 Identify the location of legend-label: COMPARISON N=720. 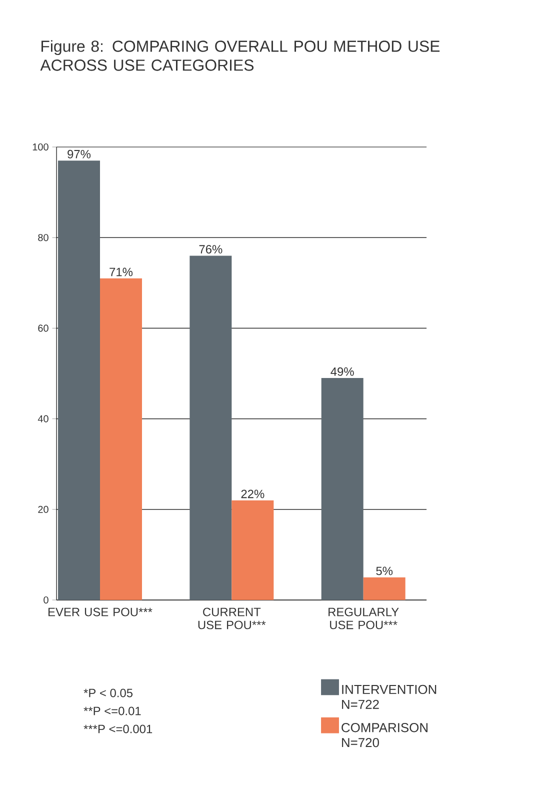
(385, 735).